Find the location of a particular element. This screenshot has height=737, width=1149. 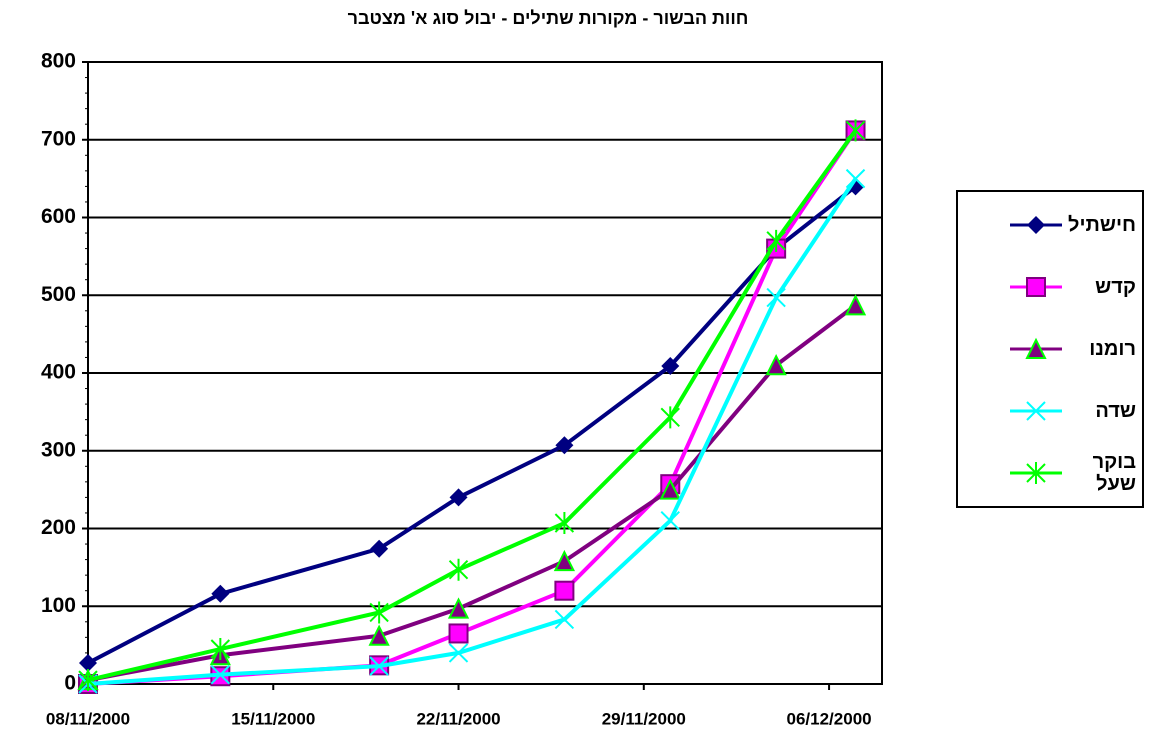

y-tick-label: 300 is located at coordinates (58, 449).